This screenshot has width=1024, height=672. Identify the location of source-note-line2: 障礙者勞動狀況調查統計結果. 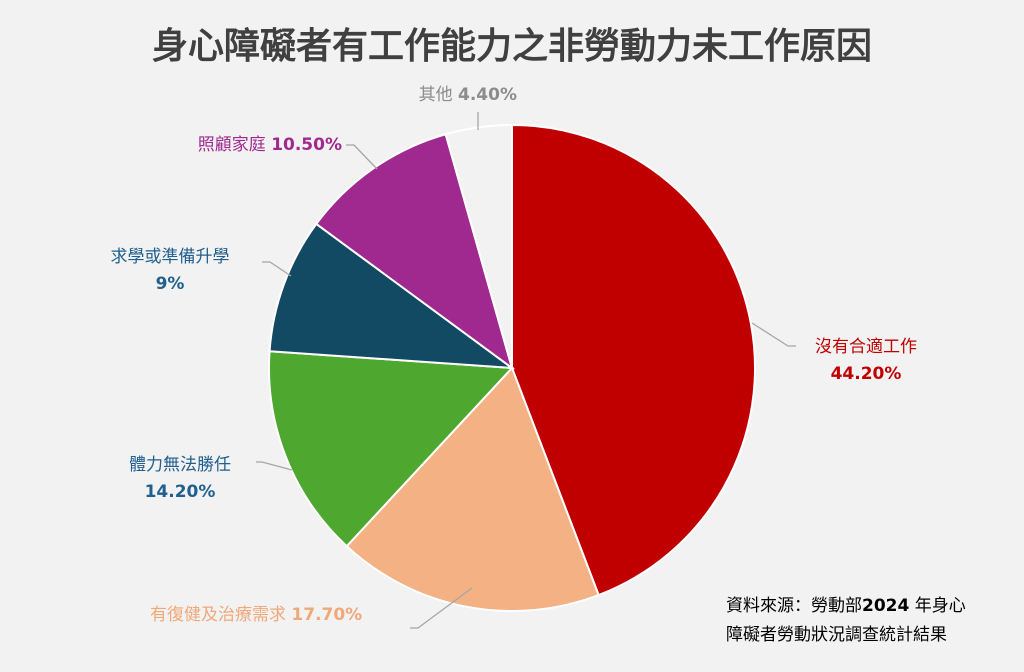
(836, 635).